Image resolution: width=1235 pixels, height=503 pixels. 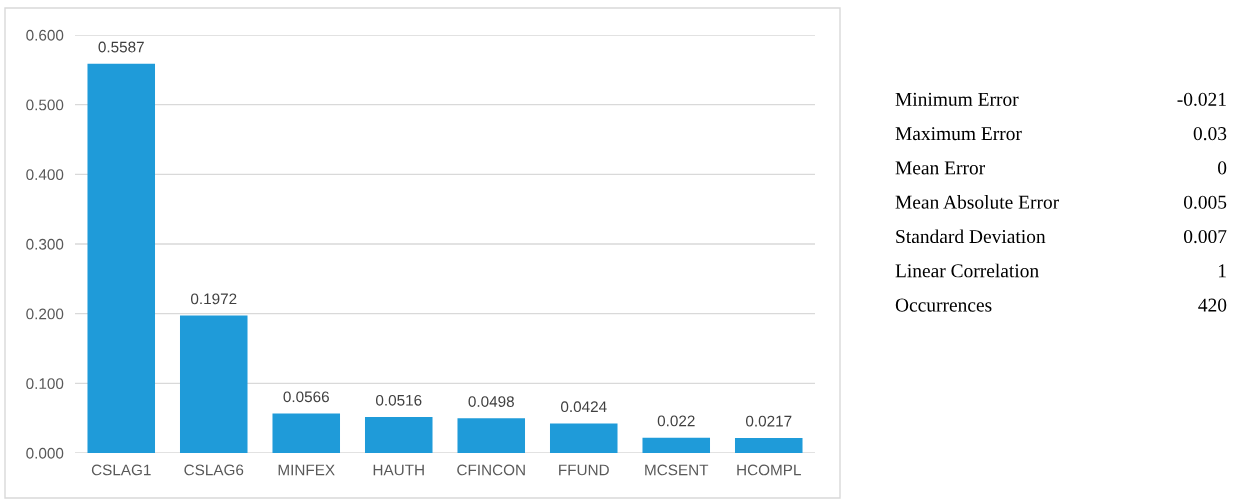 I want to click on y-tick-label: 0.600, so click(x=45, y=35).